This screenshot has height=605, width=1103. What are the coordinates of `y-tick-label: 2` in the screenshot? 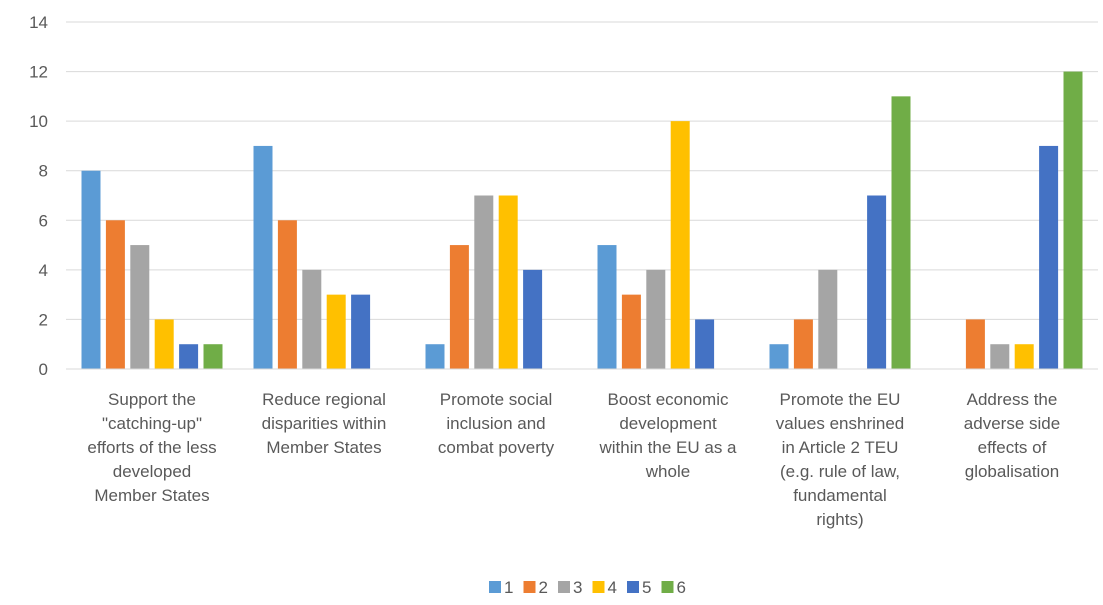 It's located at (43, 319).